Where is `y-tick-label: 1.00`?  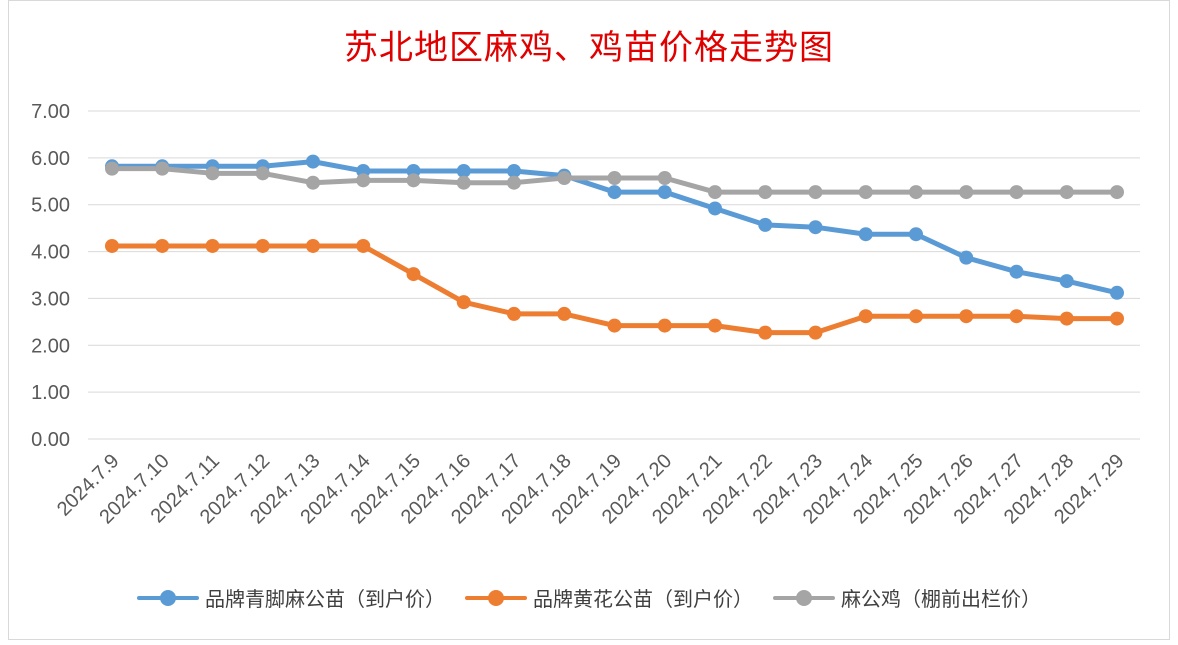
y-tick-label: 1.00 is located at coordinates (50, 393).